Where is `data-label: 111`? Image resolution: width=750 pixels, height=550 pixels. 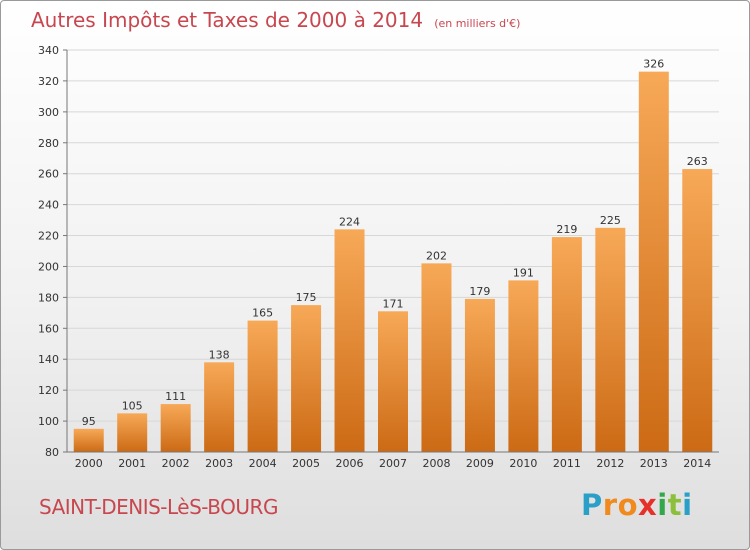 data-label: 111 is located at coordinates (175, 396).